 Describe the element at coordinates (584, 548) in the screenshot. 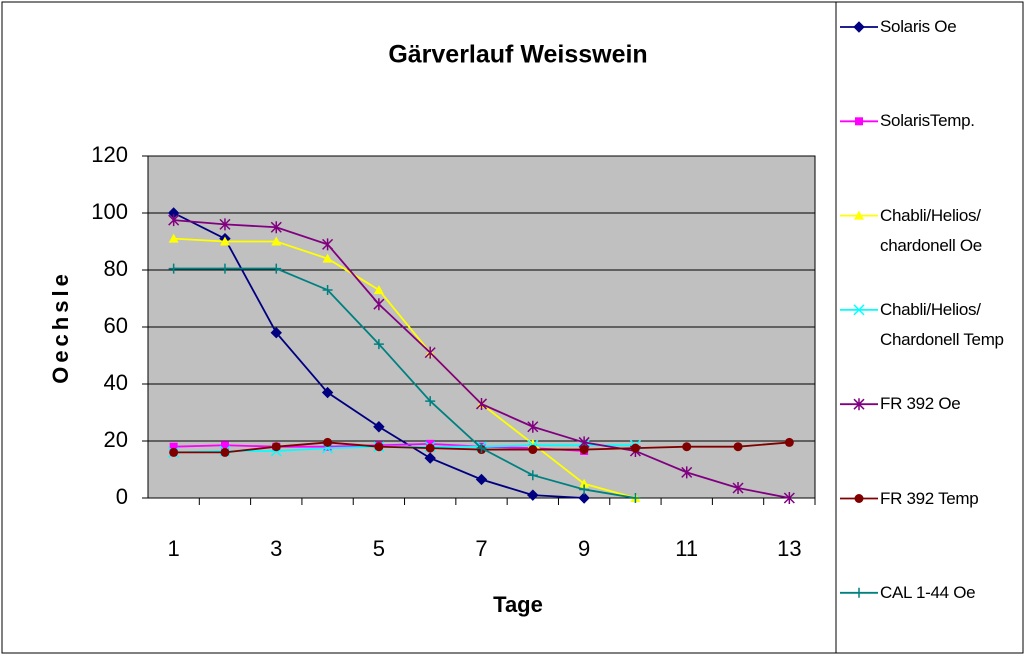

I see `x-tick-label: 9` at that location.